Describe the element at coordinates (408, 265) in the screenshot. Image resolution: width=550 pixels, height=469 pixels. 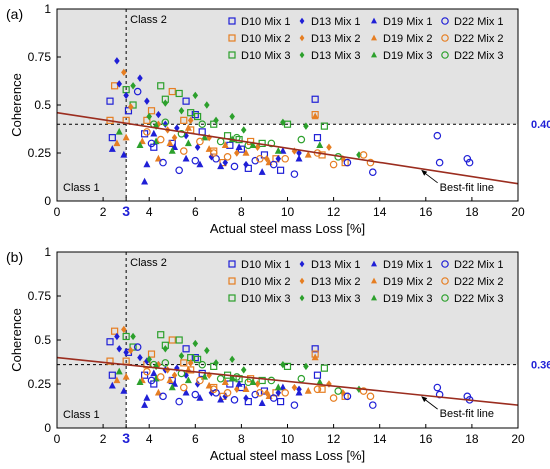
I see `legend-label: D19 Mix 1` at that location.